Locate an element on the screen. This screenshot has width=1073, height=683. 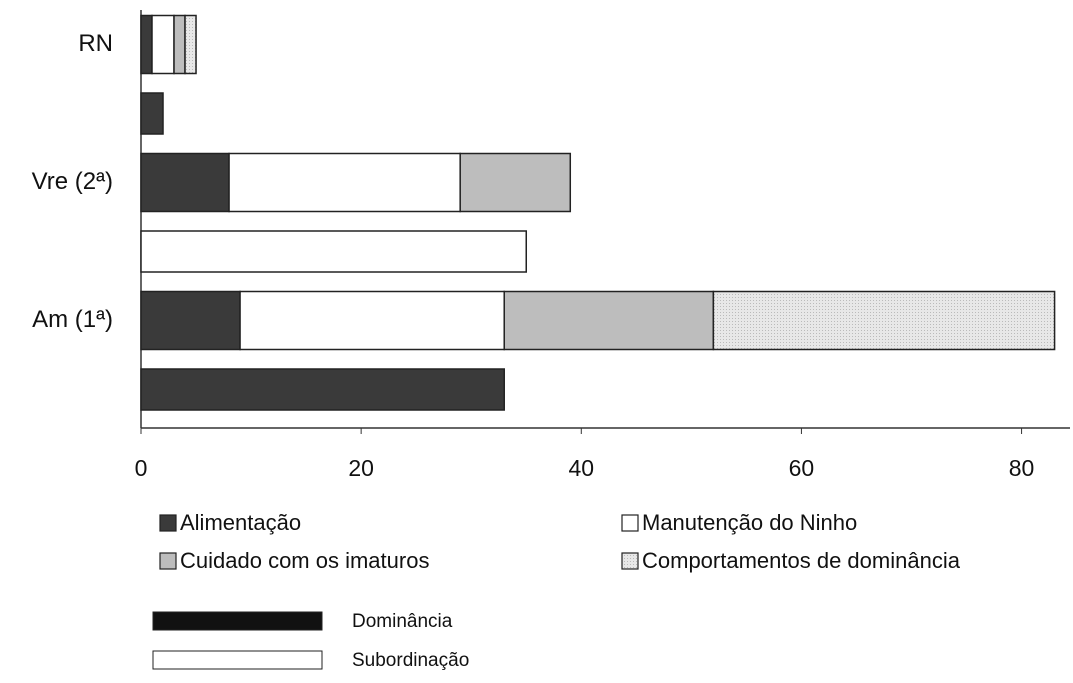
y-tick-label: Am (1ª) is located at coordinates (72, 319).